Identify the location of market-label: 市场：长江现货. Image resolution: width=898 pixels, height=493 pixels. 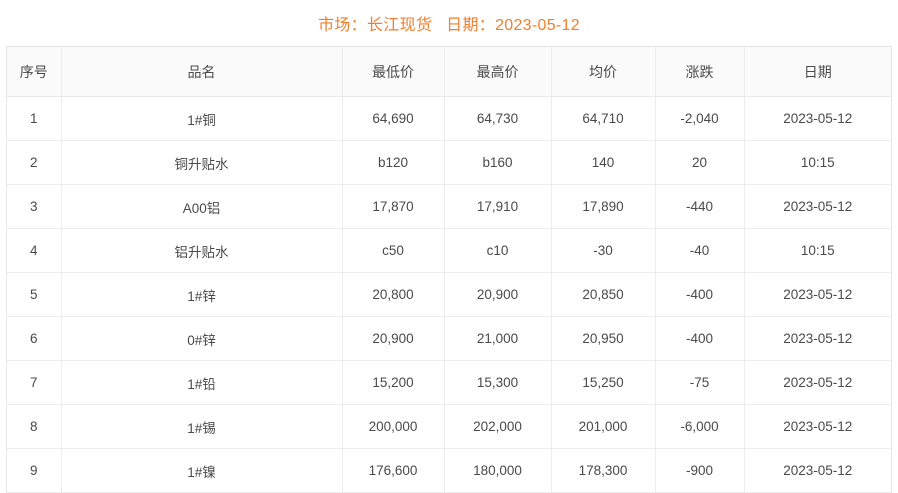
(375, 25).